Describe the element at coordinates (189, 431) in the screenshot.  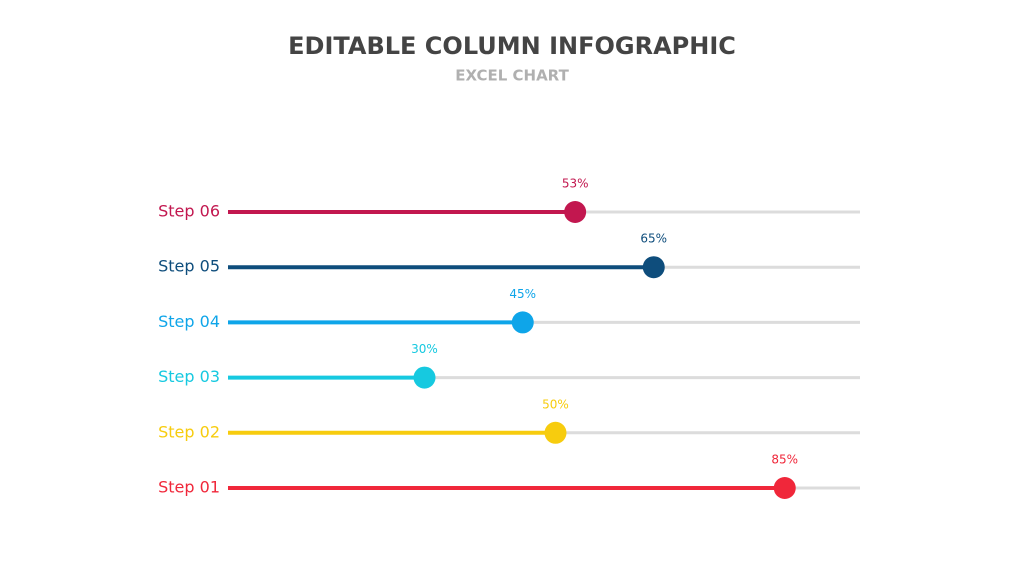
I see `category-label: Step 02` at that location.